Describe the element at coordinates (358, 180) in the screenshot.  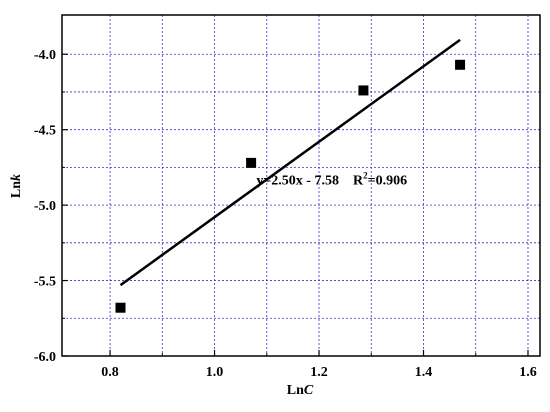
I see `r2-label: R` at that location.